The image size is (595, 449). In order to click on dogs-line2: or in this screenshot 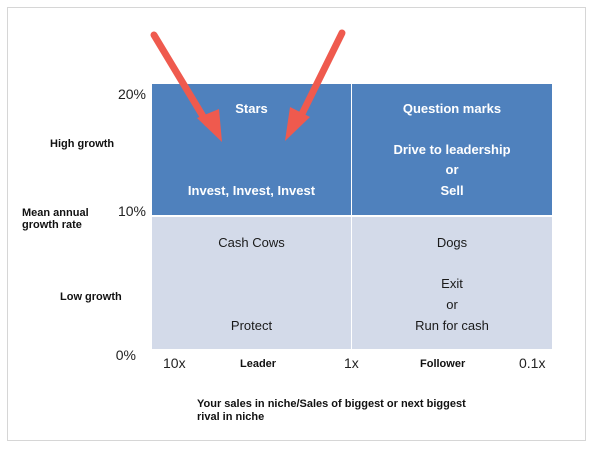, I will do `click(452, 304)`.